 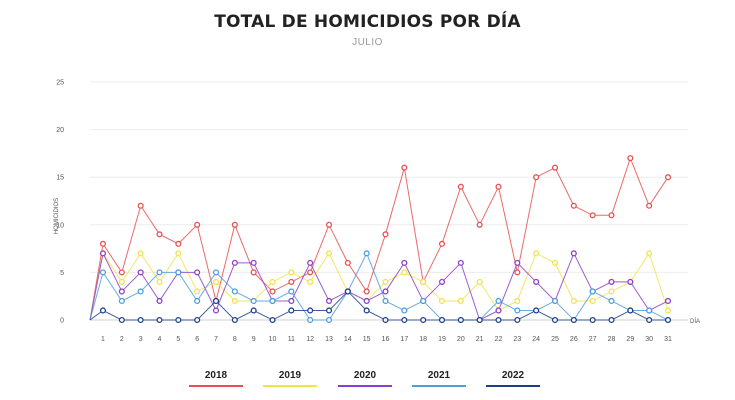 I want to click on x-tick-label: 5, so click(x=178, y=339).